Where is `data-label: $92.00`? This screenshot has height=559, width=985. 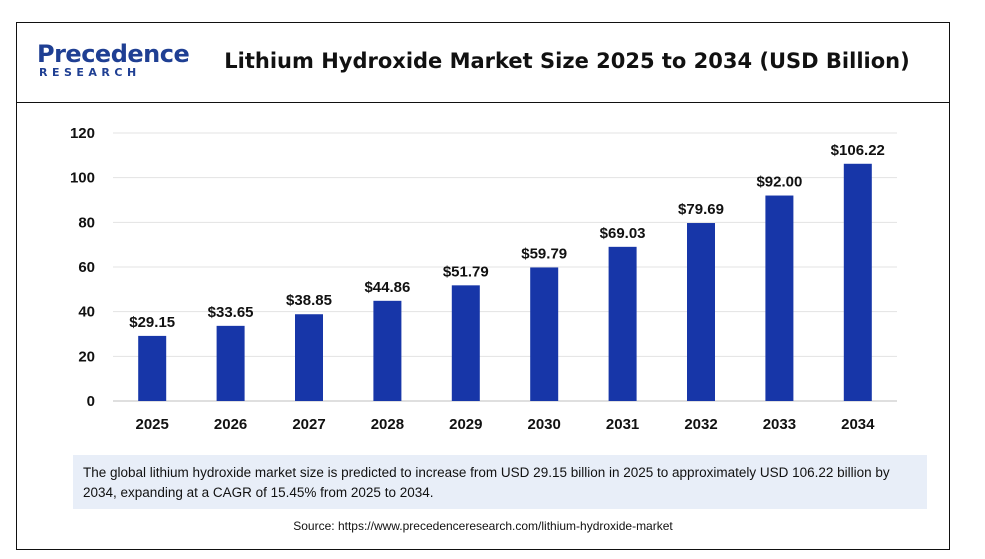 data-label: $92.00 is located at coordinates (779, 182).